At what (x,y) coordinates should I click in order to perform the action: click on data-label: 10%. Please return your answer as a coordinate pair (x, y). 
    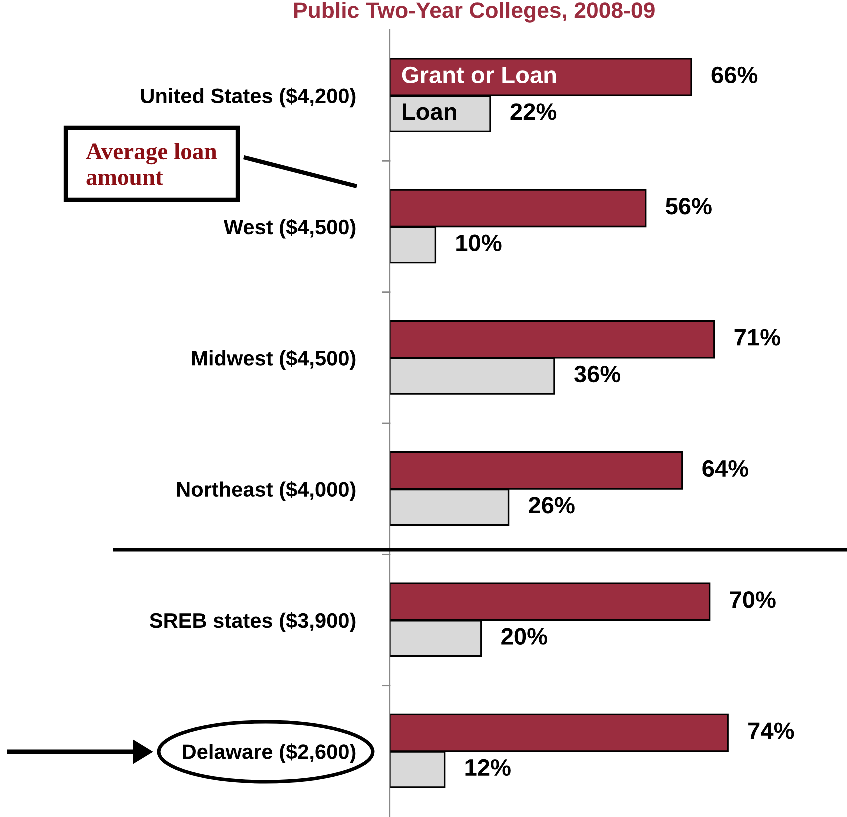
    Looking at the image, I should click on (479, 243).